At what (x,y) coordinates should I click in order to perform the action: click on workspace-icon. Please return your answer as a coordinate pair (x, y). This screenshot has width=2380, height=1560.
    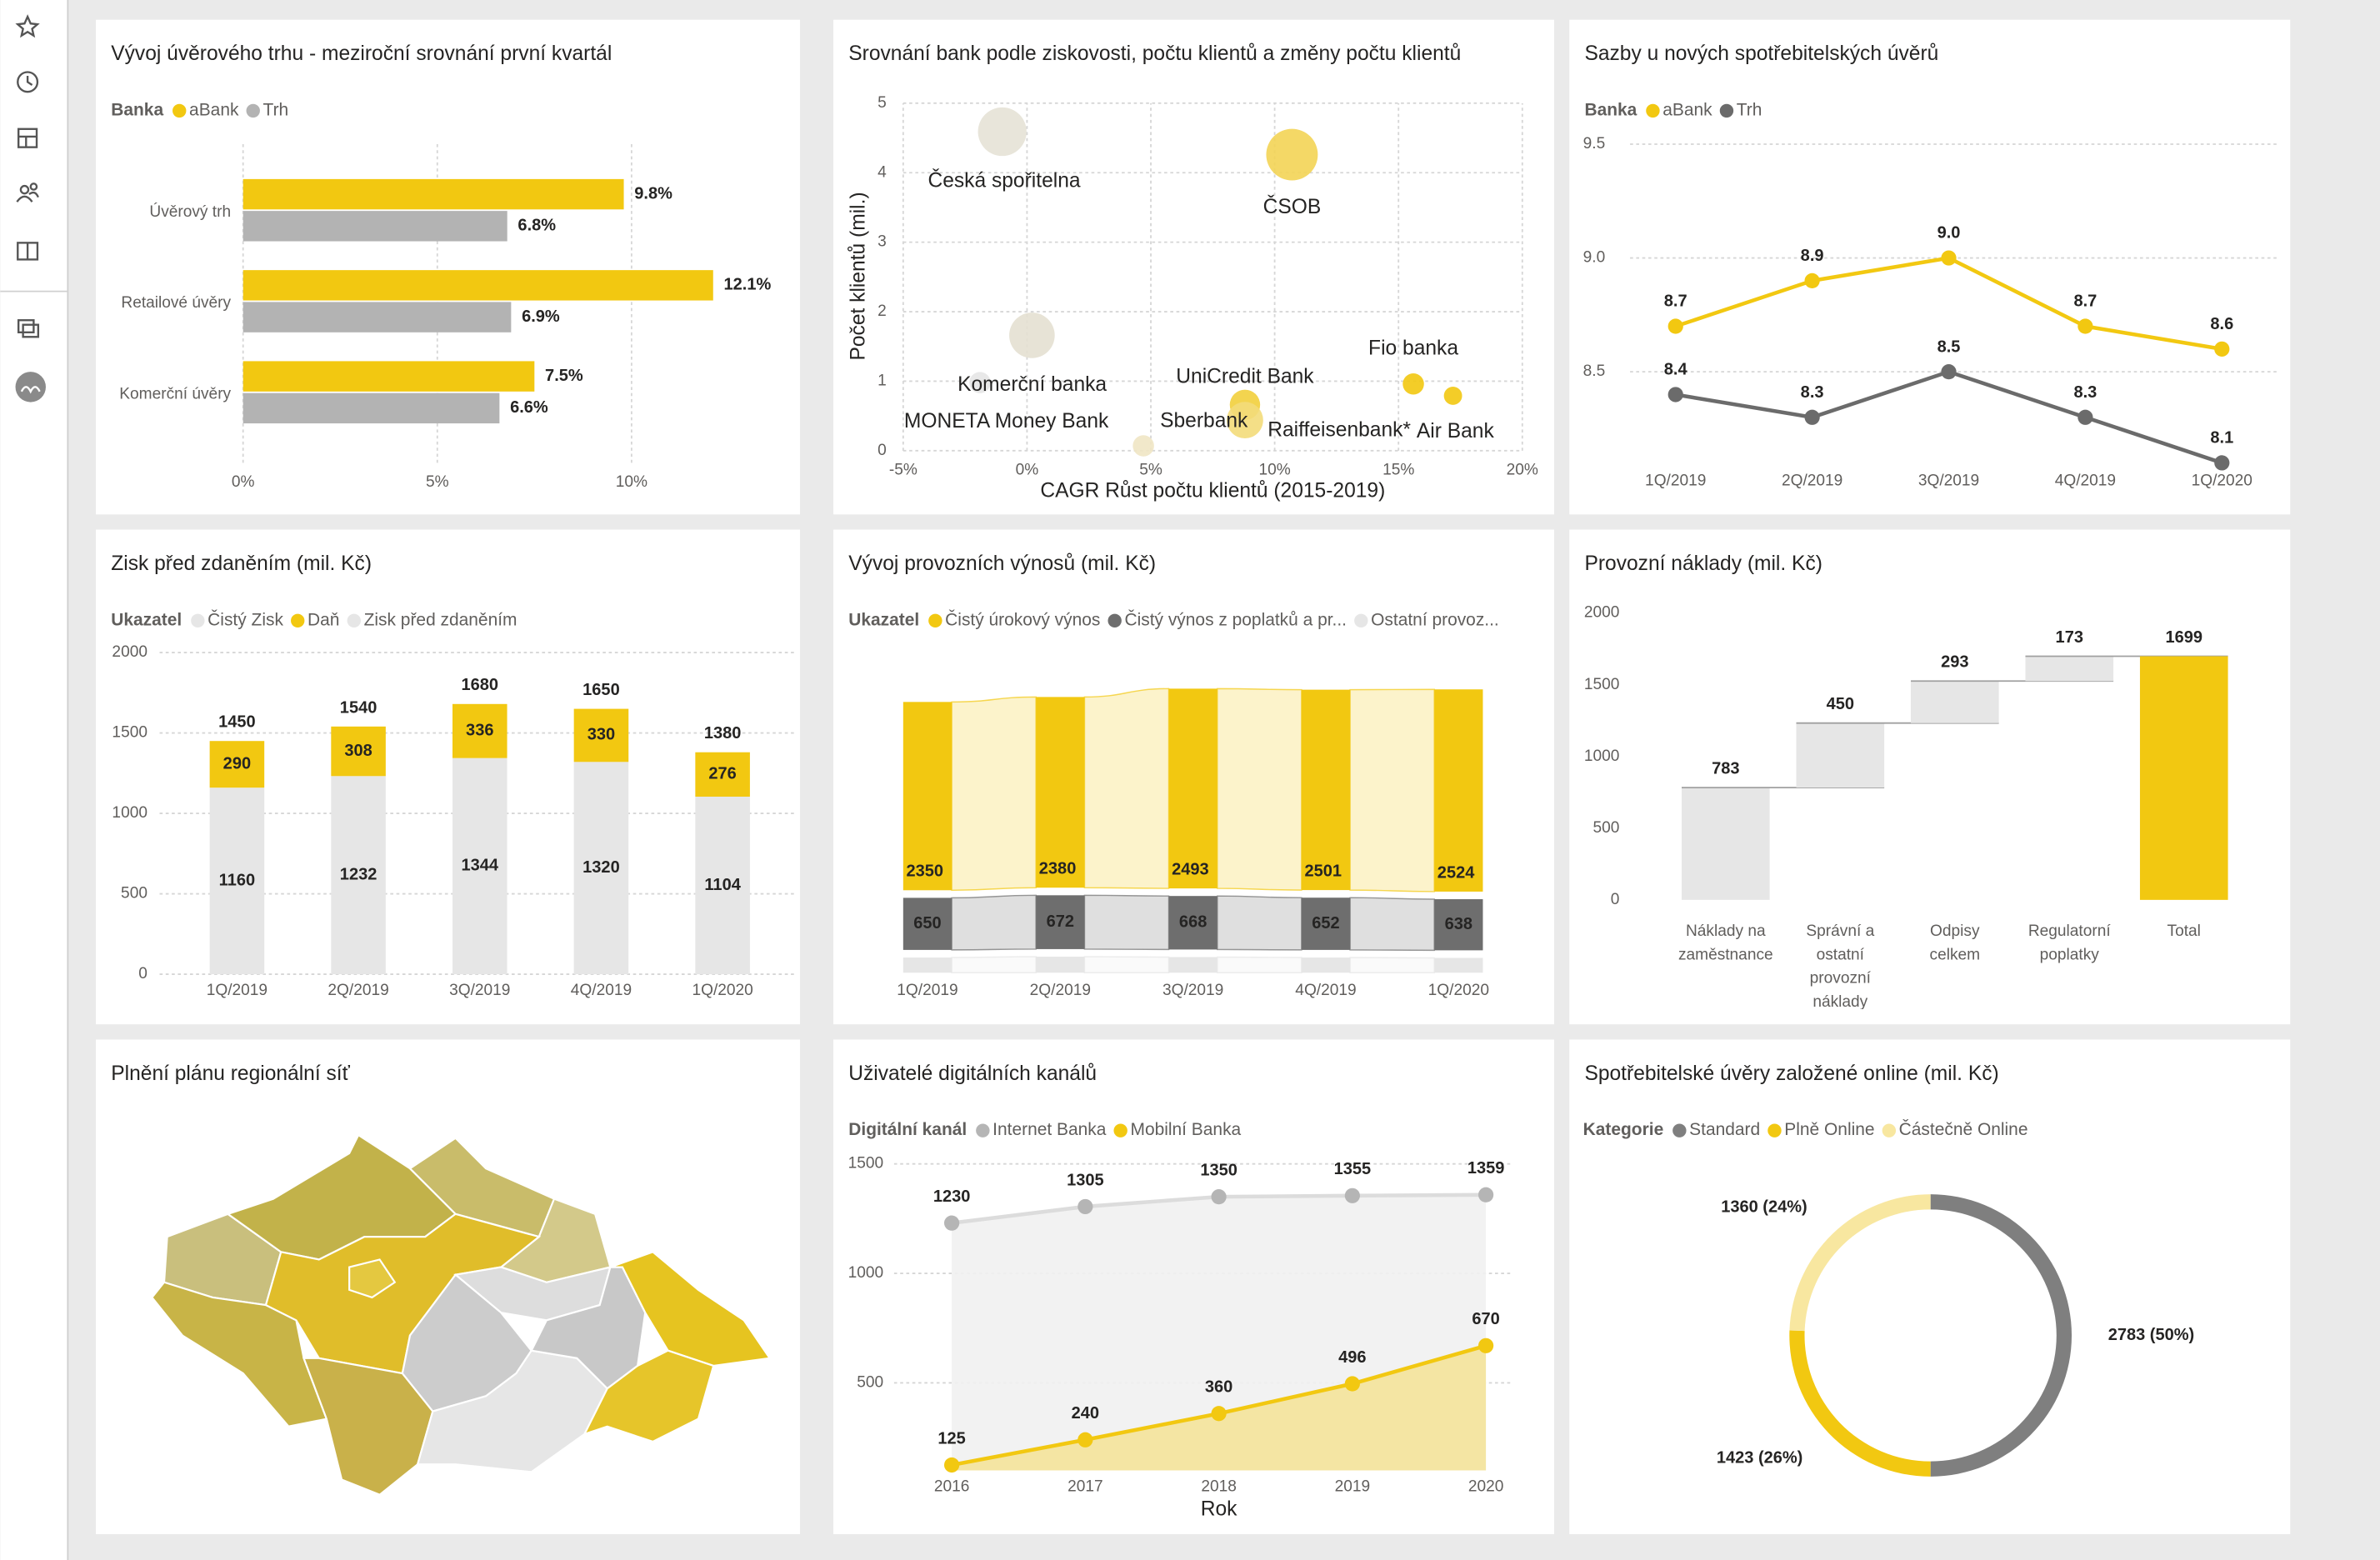
    Looking at the image, I should click on (31, 387).